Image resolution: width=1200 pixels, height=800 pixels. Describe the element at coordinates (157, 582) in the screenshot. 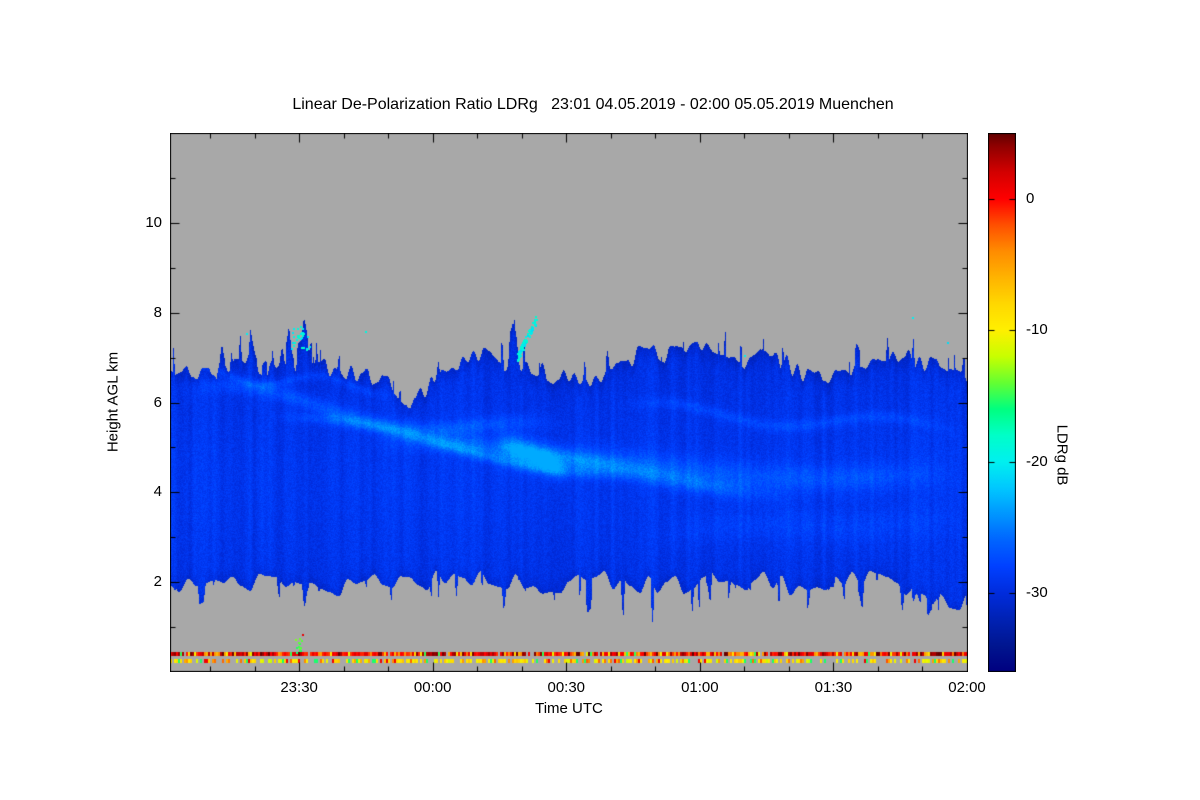

I see `y-tick-label: 2` at that location.